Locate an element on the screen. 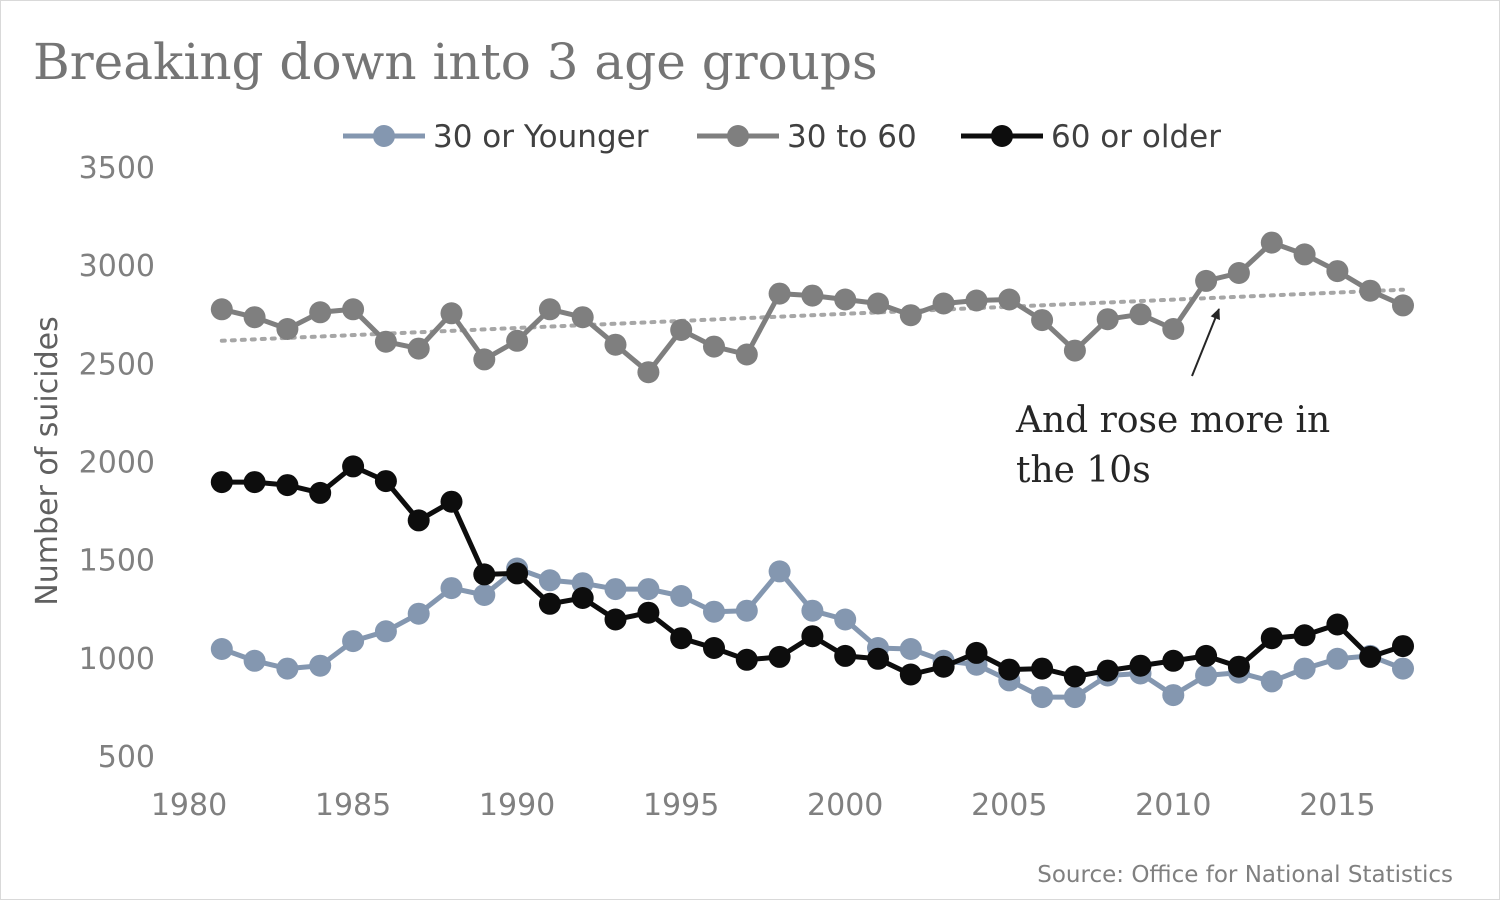  data-point-30-to-60-1996 is located at coordinates (714, 346).